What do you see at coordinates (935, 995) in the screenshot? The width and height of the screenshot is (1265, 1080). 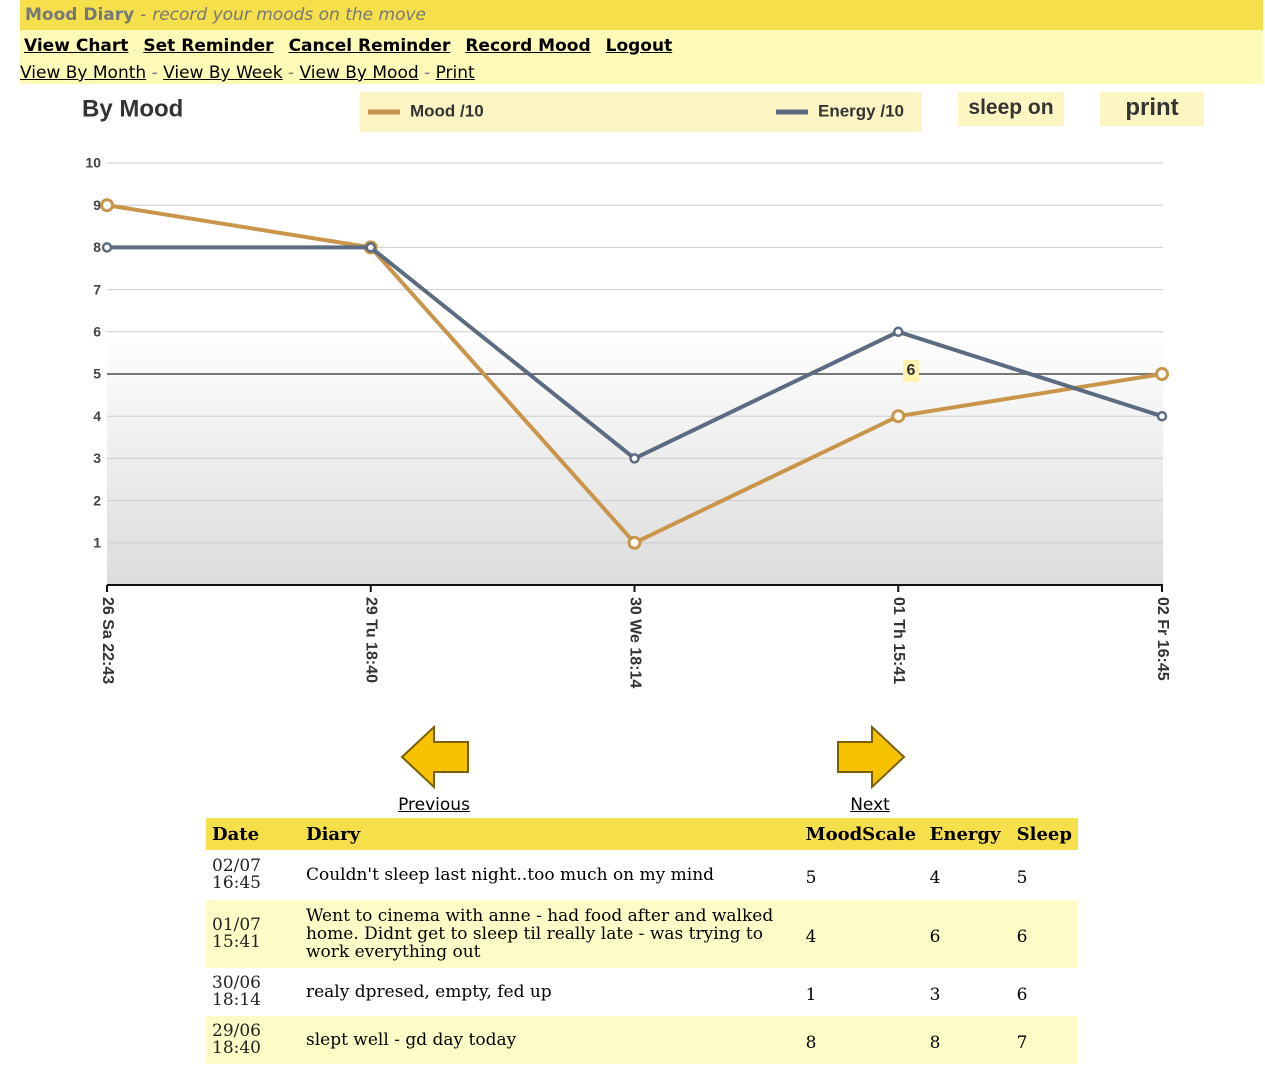 I see `number-cell: 3` at bounding box center [935, 995].